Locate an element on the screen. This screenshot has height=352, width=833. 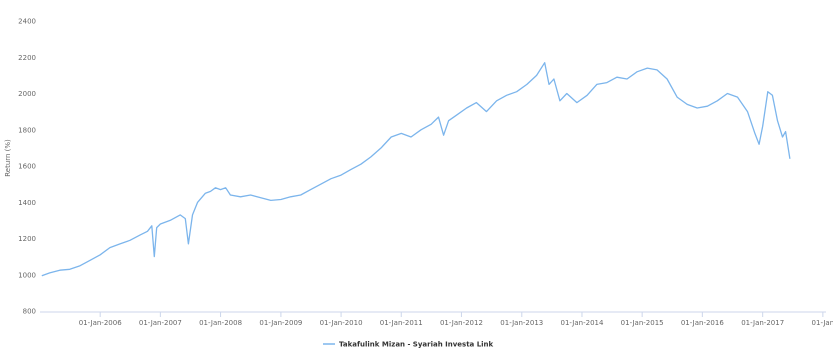
y-tick-label: 800 is located at coordinates (29, 312).